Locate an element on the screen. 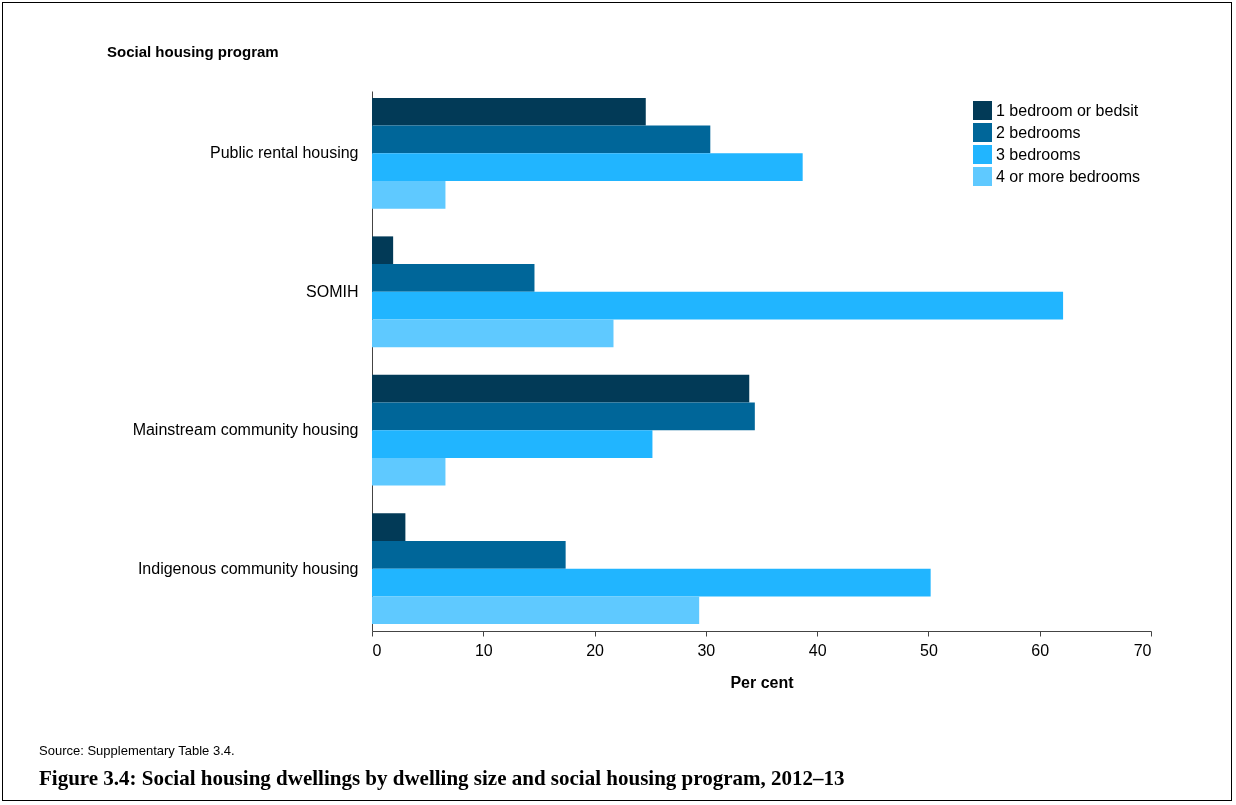  x-tick-label: 10 is located at coordinates (483, 650).